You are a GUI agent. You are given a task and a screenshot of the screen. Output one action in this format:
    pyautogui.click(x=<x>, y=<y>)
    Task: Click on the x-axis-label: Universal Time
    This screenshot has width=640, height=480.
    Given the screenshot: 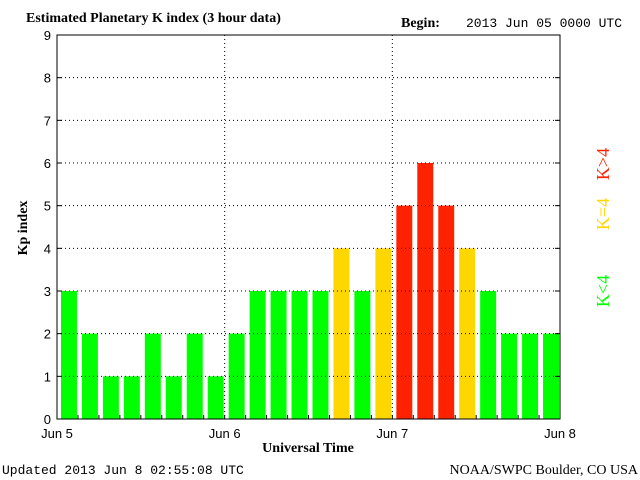 What is the action you would take?
    pyautogui.click(x=308, y=448)
    